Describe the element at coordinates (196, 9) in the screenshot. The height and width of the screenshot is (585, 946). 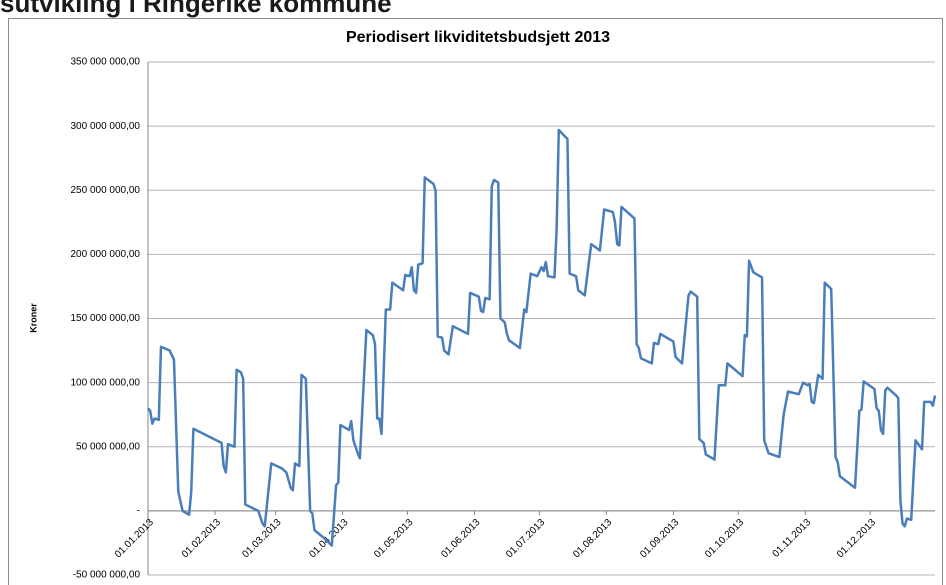
I see `page-header: sutvikling i Ringerike kommune` at that location.